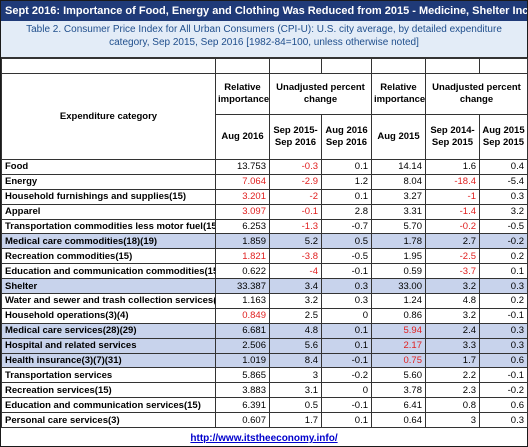 The width and height of the screenshot is (528, 447). What do you see at coordinates (108, 375) in the screenshot?
I see `row-category: Transportation services` at bounding box center [108, 375].